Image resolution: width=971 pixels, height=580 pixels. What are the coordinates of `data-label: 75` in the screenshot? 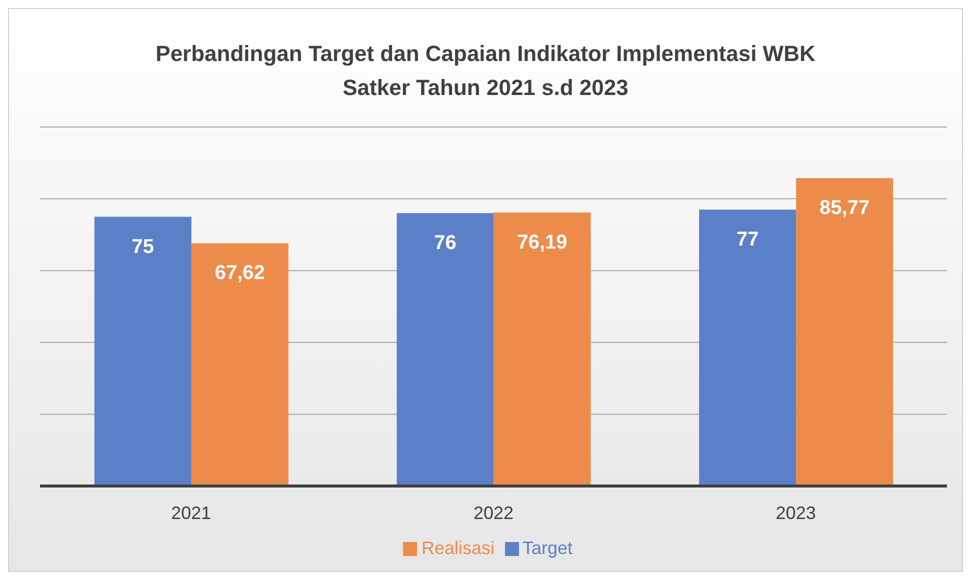 It's located at (143, 247).